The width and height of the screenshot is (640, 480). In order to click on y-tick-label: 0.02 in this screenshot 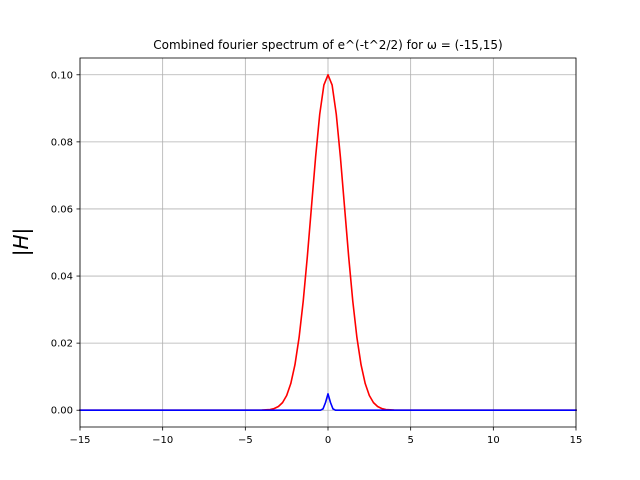, I will do `click(62, 344)`.